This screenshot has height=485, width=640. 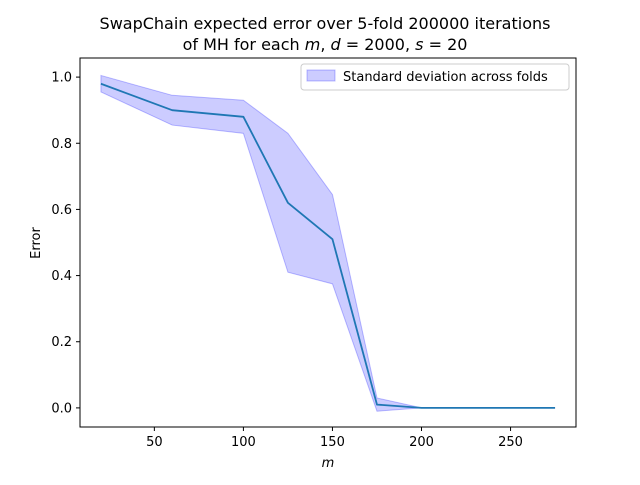 I want to click on y-tick-label: 1.0, so click(x=61, y=78).